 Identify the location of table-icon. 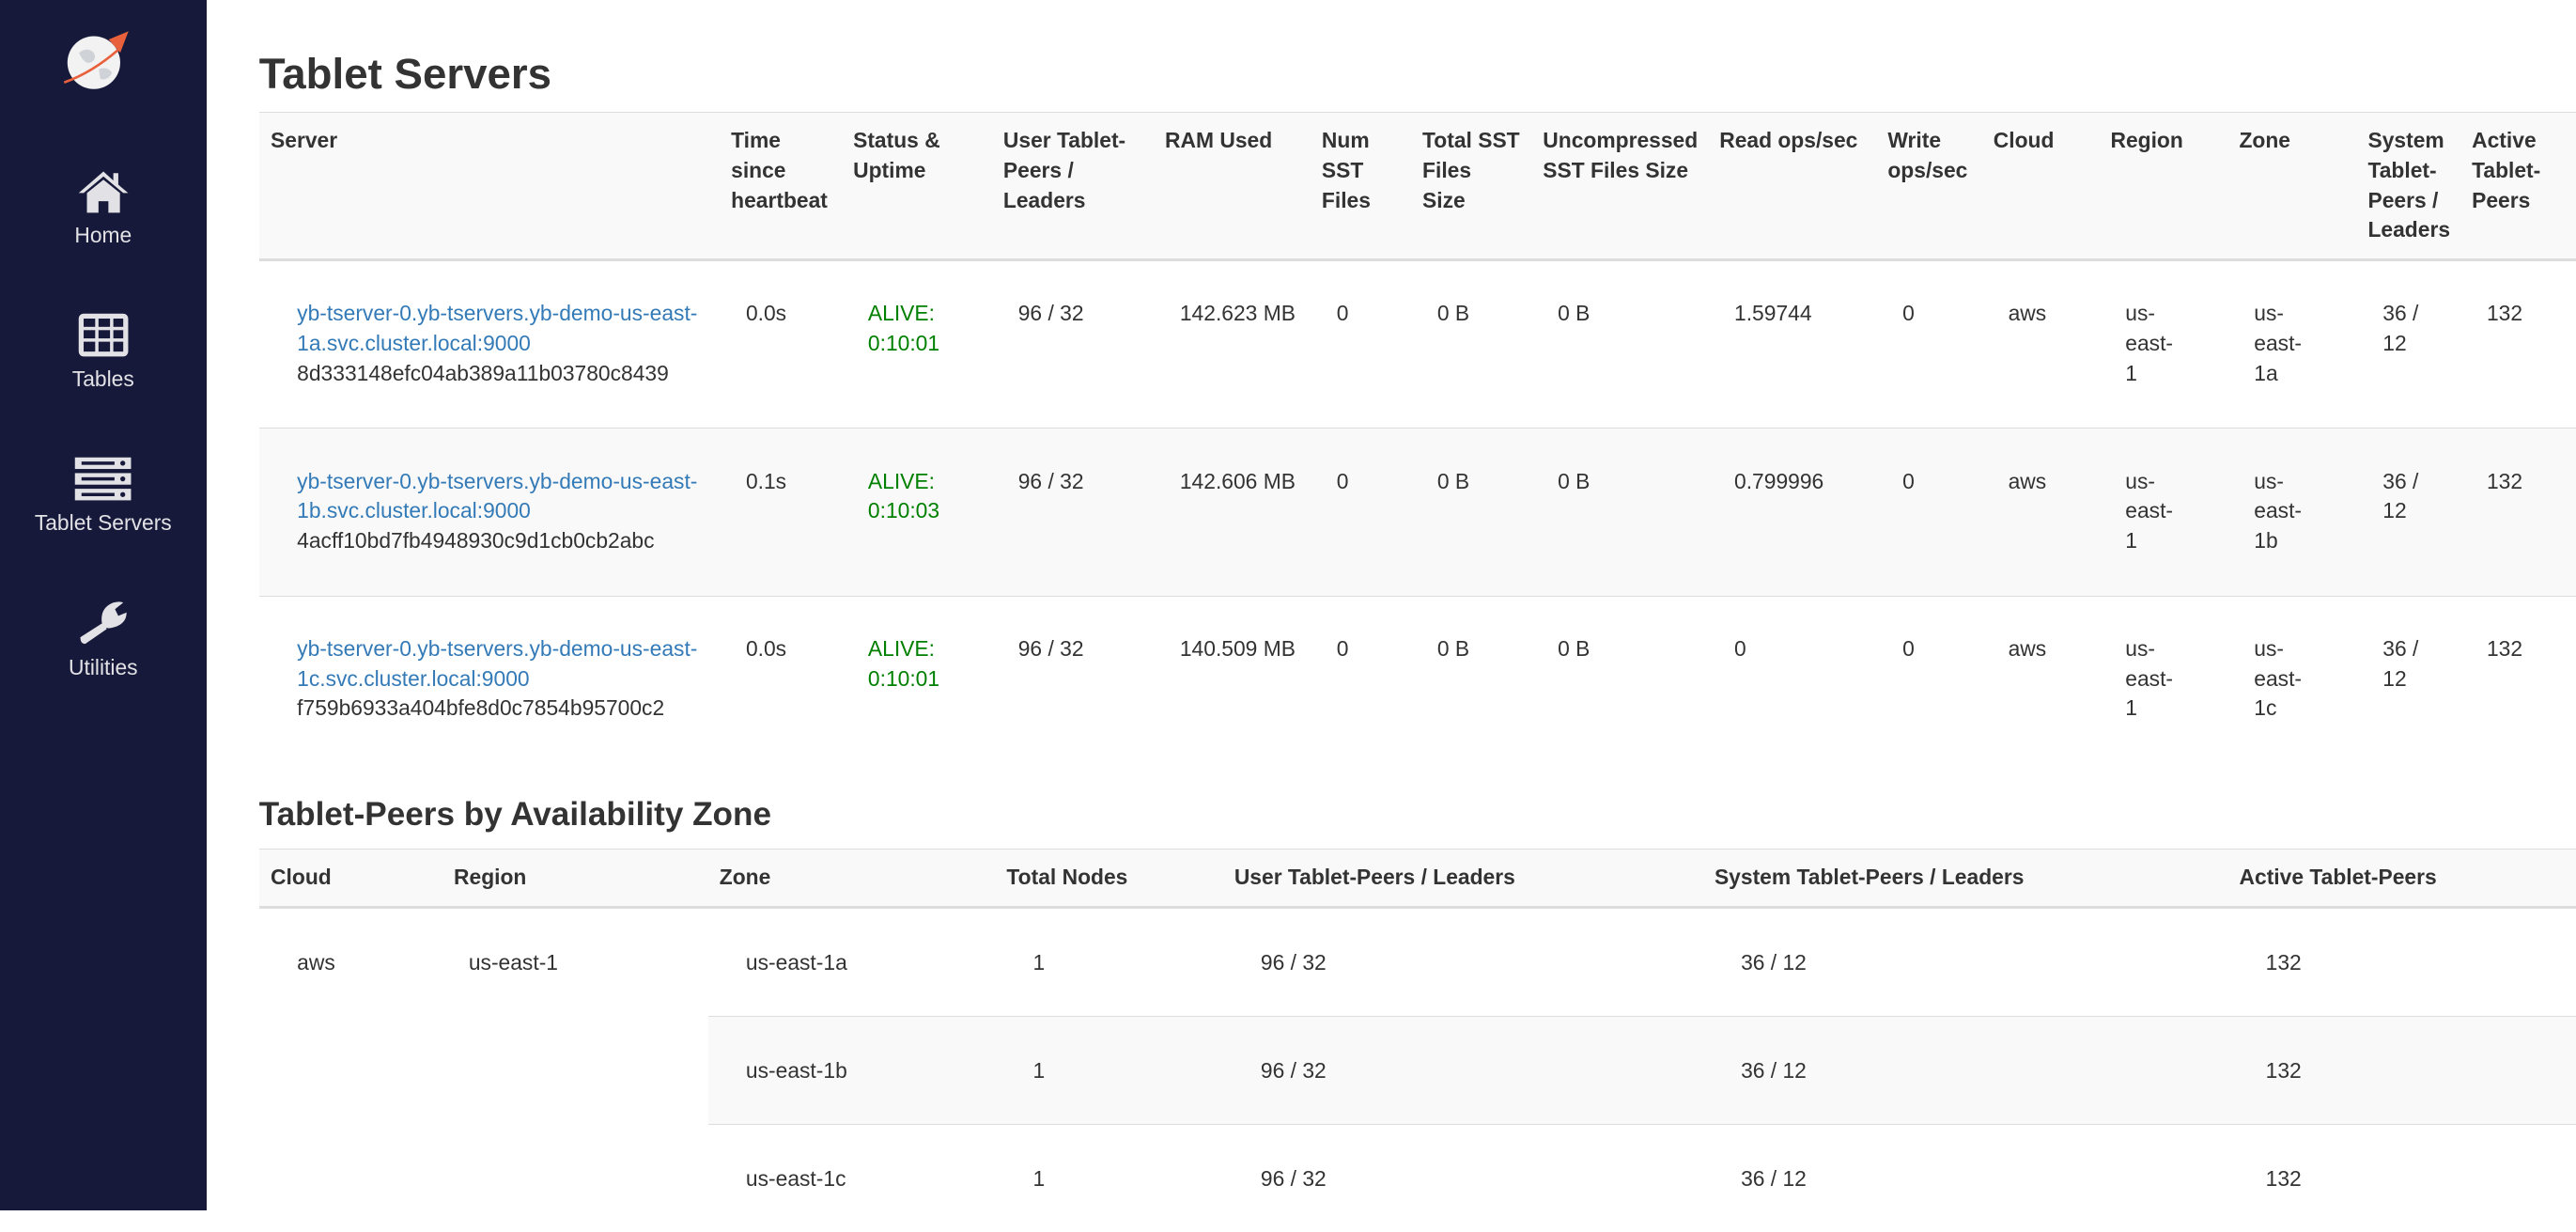
(103, 335).